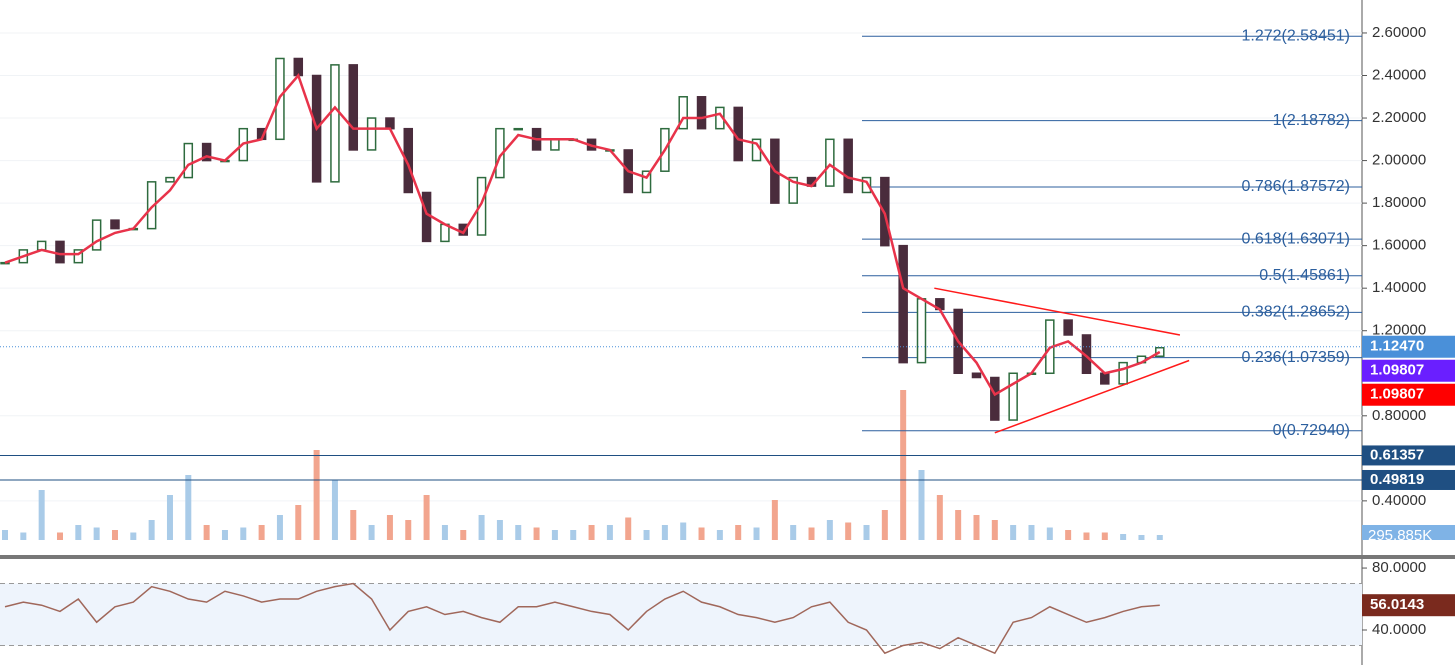  What do you see at coordinates (1397, 604) in the screenshot?
I see `rsi-badge-label: 56.0143` at bounding box center [1397, 604].